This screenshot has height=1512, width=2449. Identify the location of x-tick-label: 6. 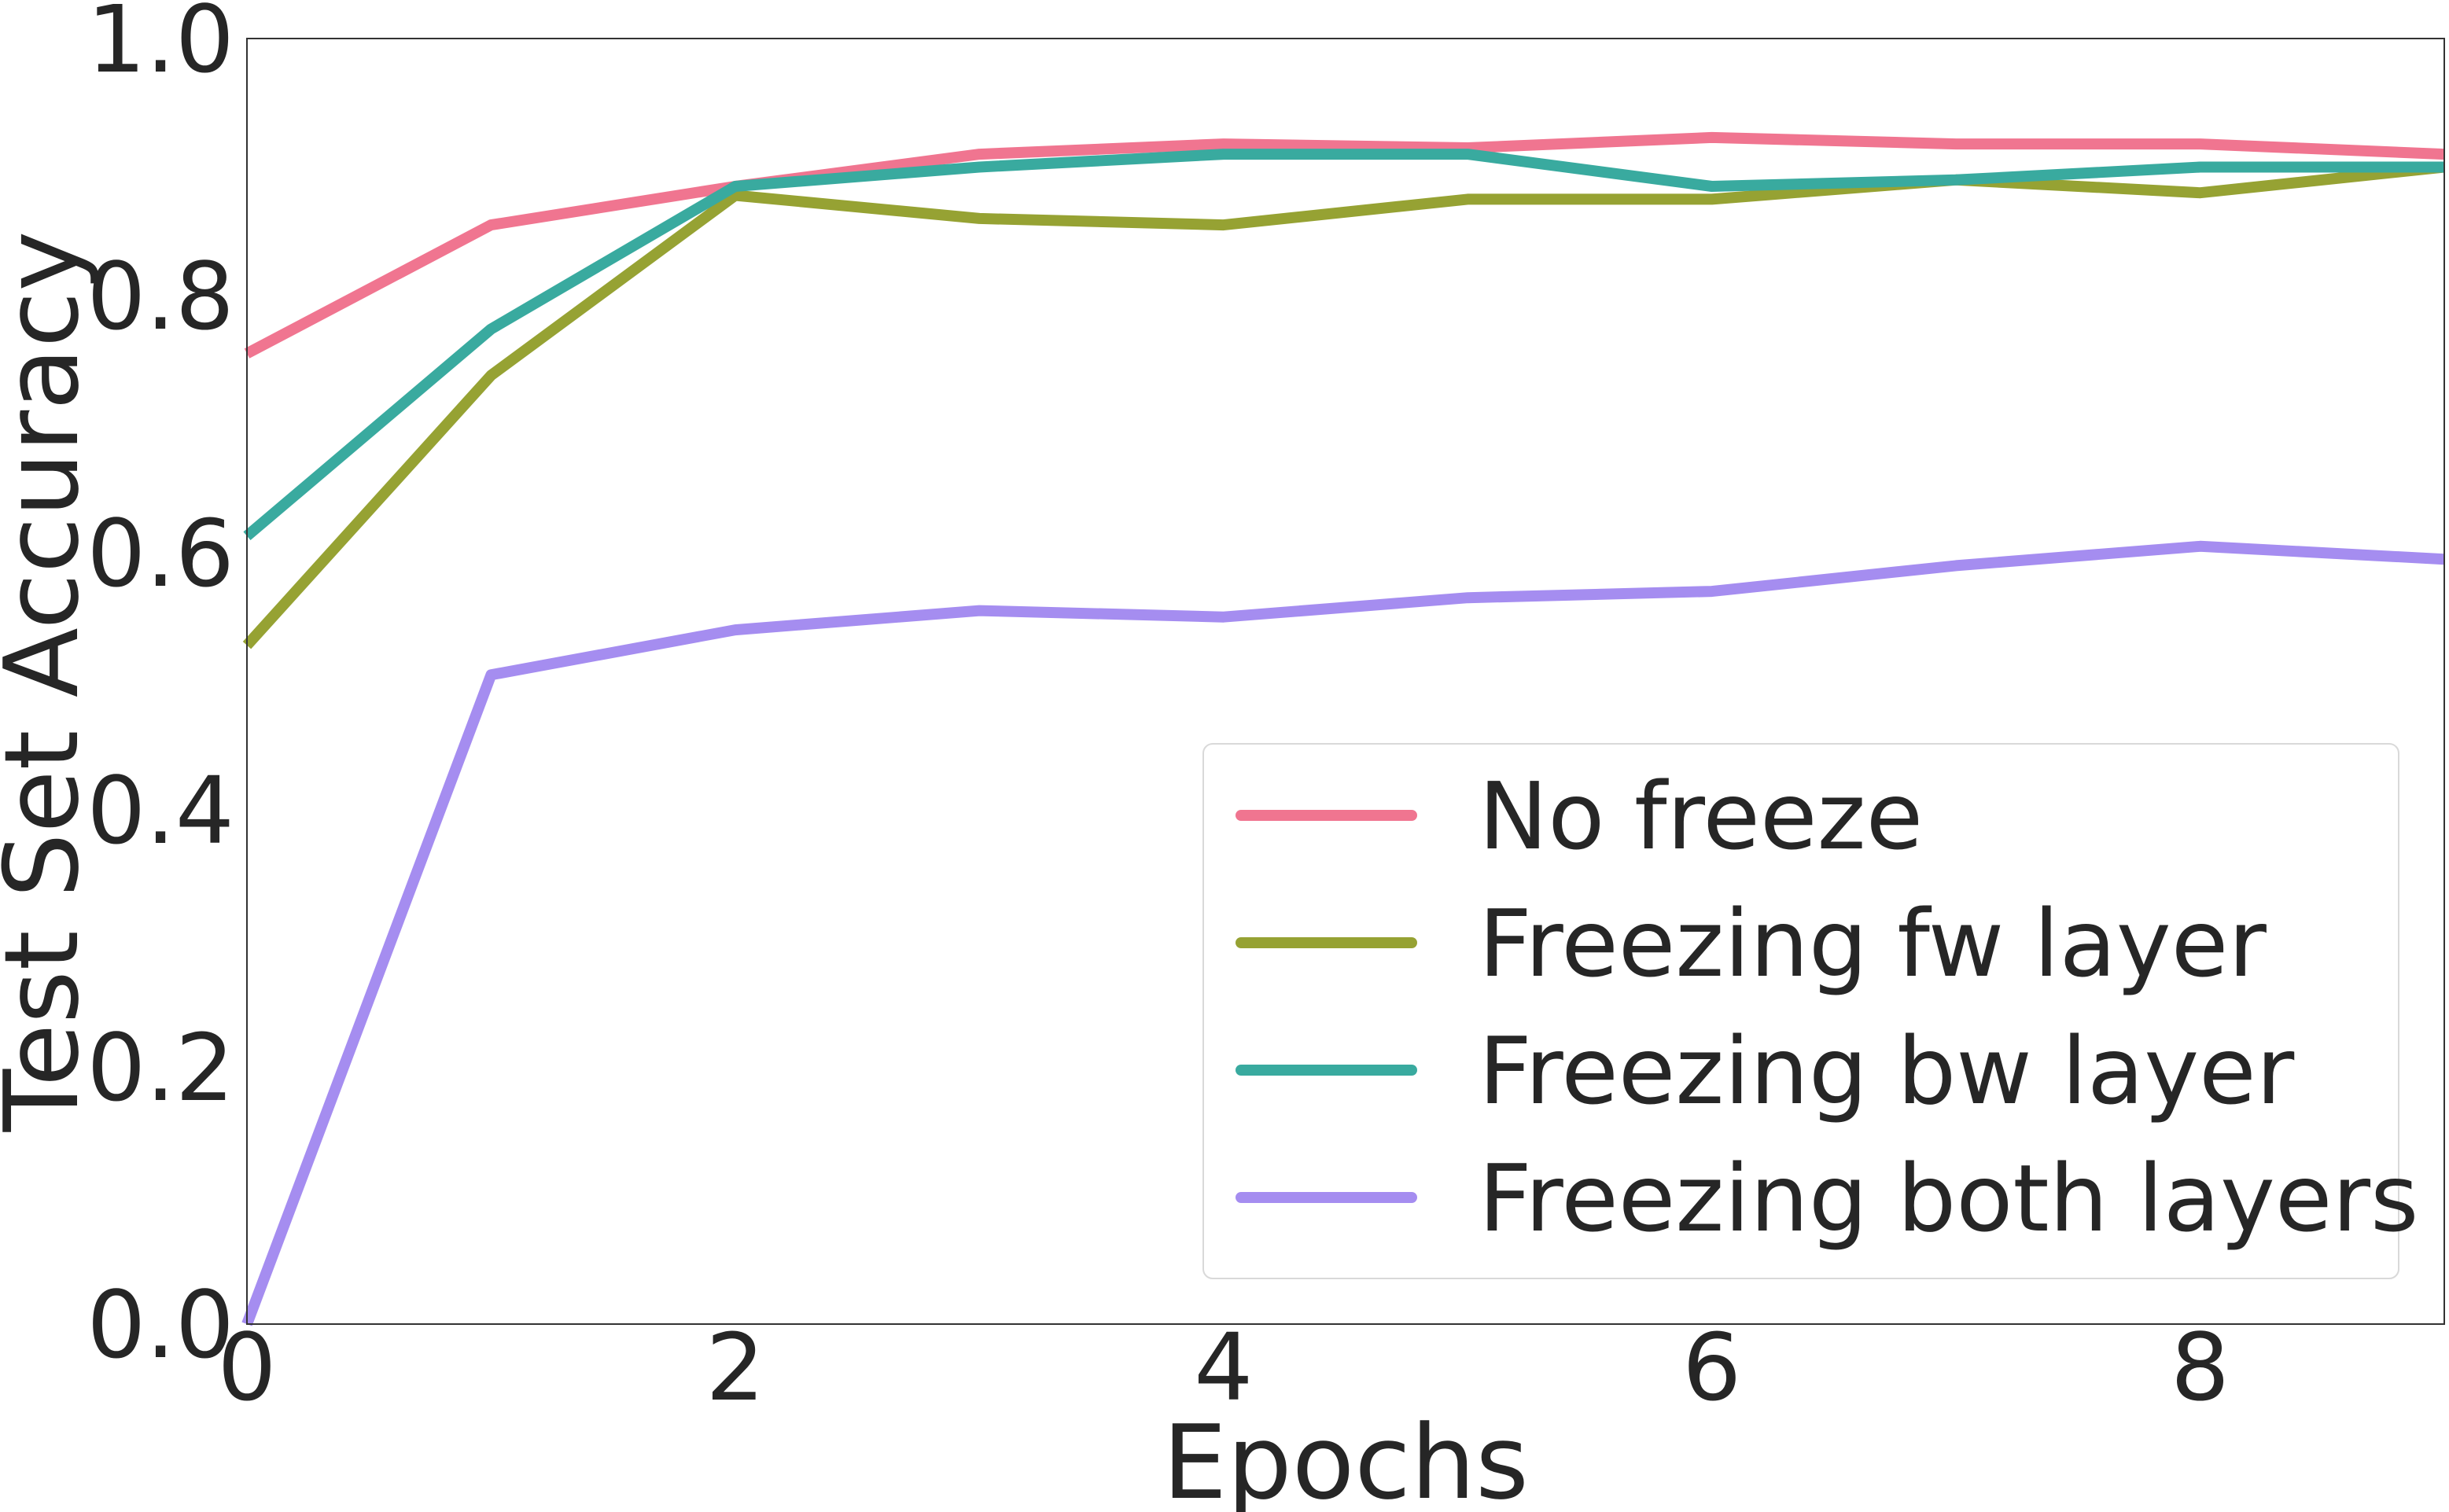
(1712, 1367).